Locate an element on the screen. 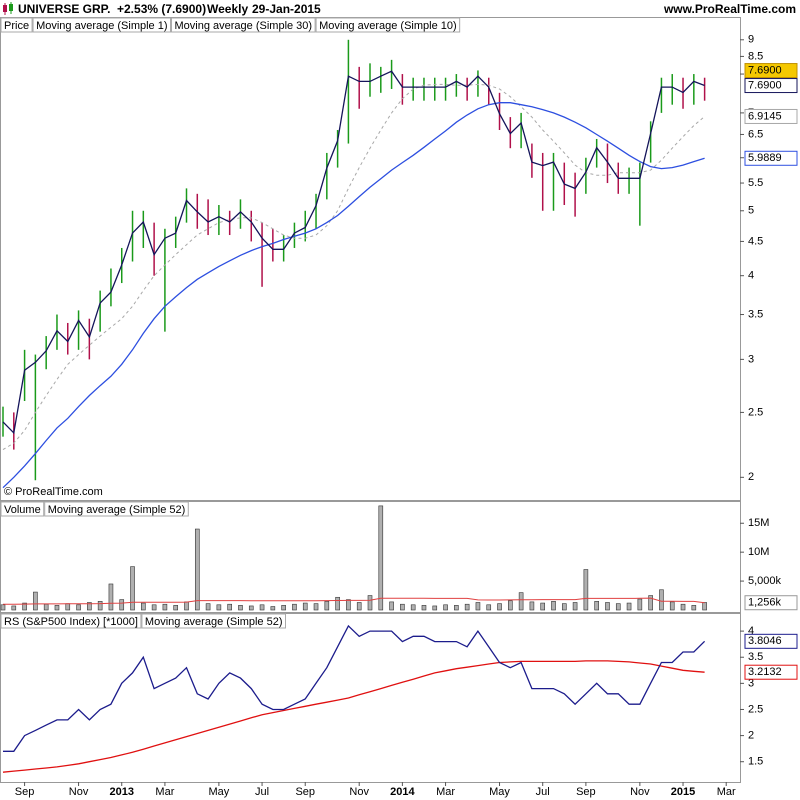  y-tick-label: 15M is located at coordinates (758, 523).